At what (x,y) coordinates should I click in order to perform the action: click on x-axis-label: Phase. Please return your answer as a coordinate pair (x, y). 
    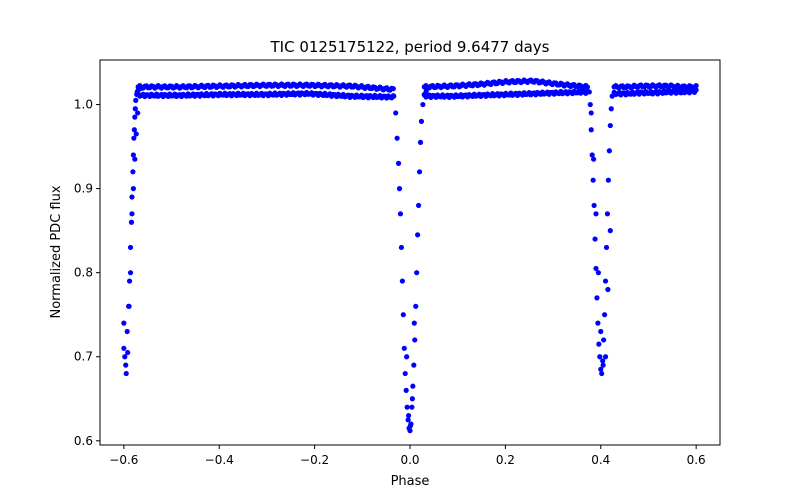
    Looking at the image, I should click on (410, 481).